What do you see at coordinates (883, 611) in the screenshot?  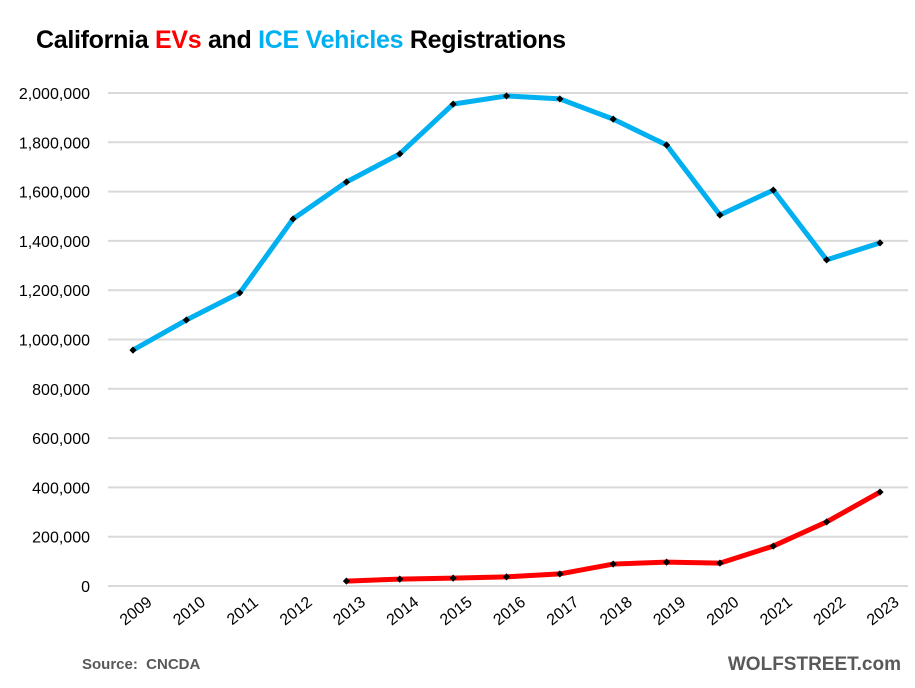 I see `x-tick-label: 2023` at bounding box center [883, 611].